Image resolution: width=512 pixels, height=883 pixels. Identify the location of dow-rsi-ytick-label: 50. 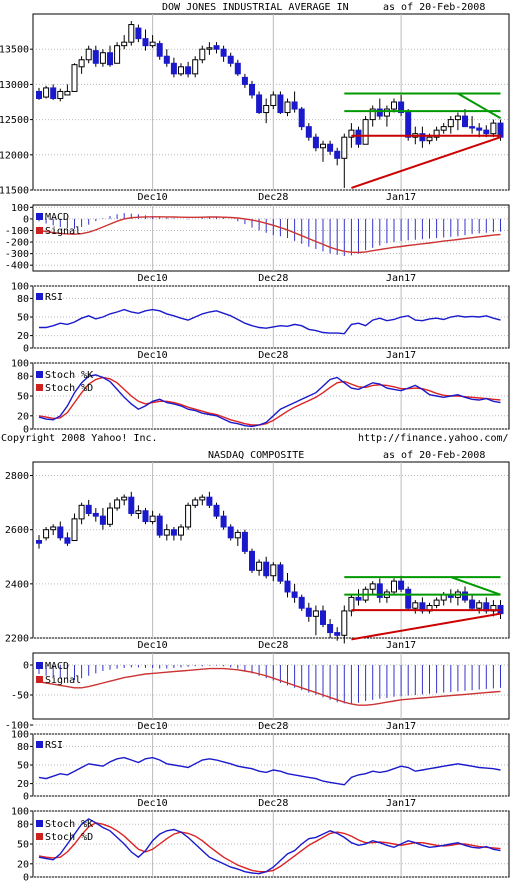
(23, 318).